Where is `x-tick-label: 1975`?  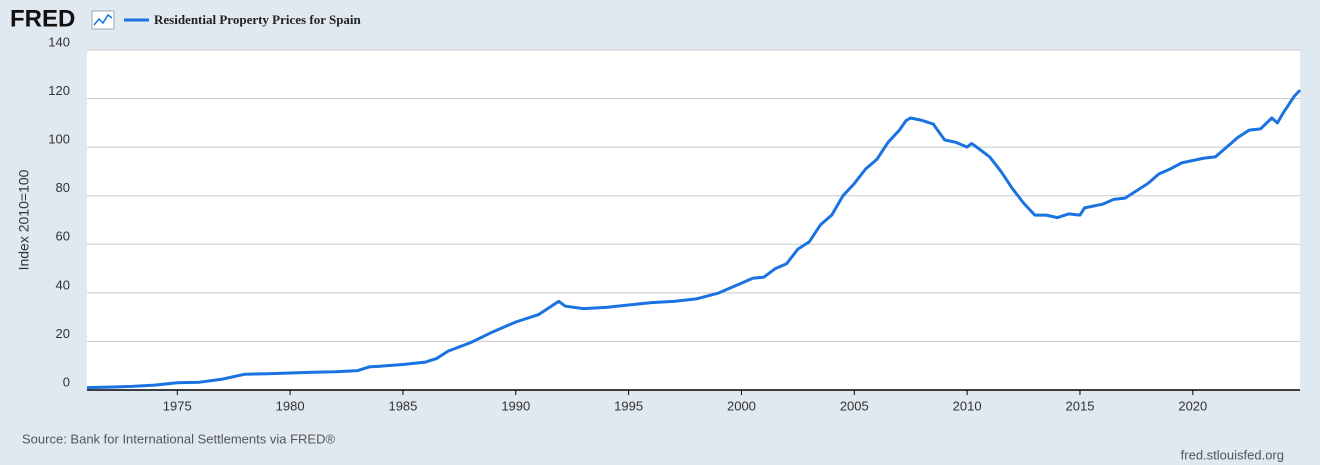 x-tick-label: 1975 is located at coordinates (177, 405).